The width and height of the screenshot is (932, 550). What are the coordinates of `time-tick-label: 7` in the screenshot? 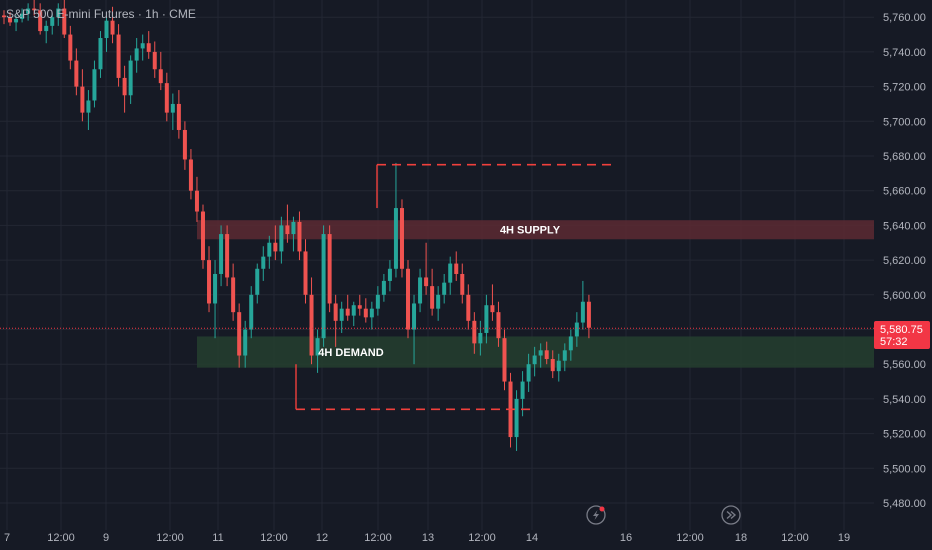 It's located at (7, 538).